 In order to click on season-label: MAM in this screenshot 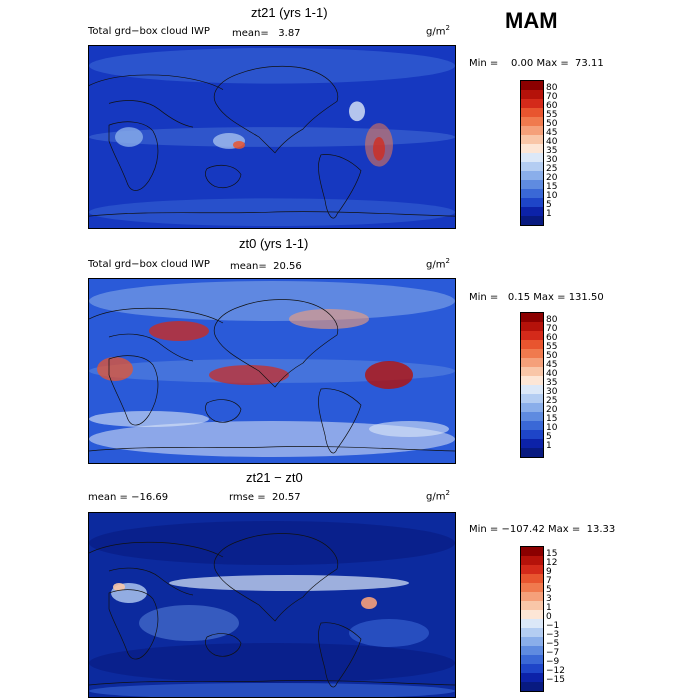, I will do `click(531, 20)`.